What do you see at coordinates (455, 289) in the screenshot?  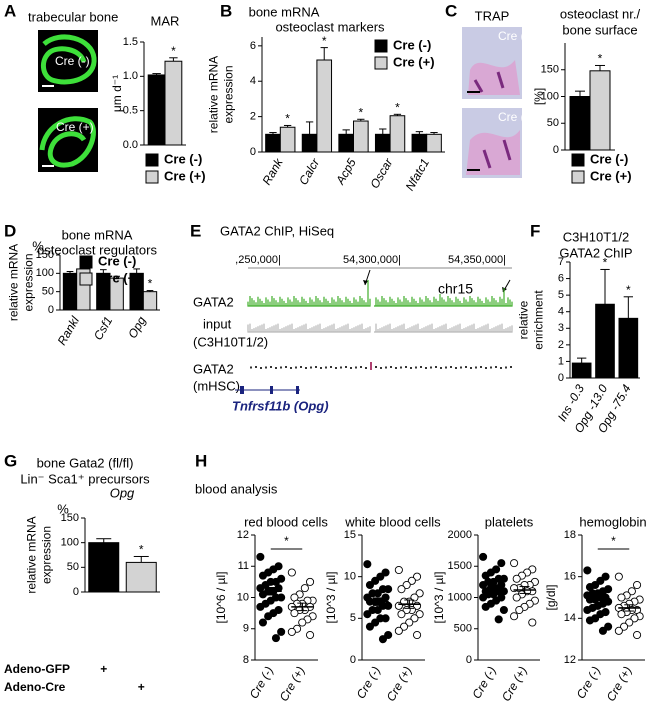 I see `chromosome: chr15` at bounding box center [455, 289].